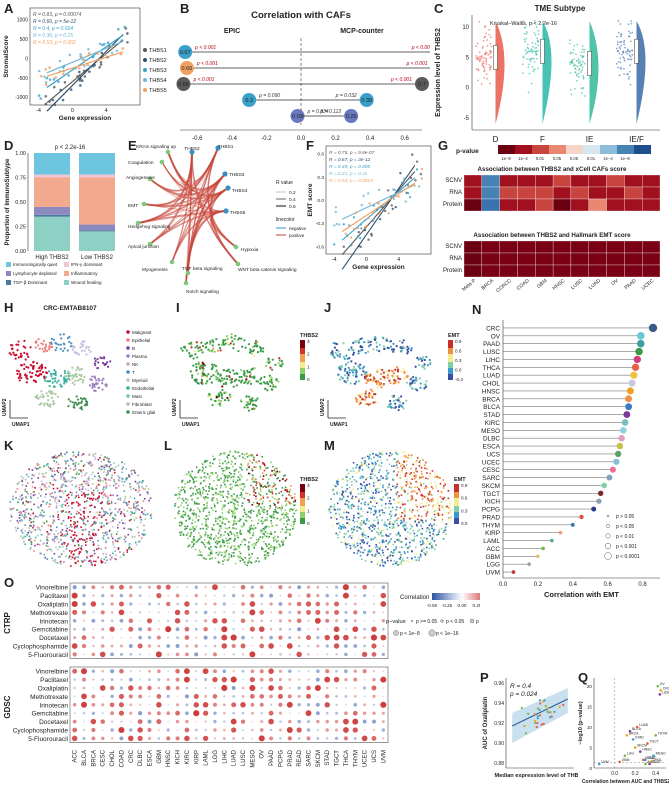  What do you see at coordinates (608, 149) in the screenshot?
I see `pvalue-swatch` at bounding box center [608, 149].